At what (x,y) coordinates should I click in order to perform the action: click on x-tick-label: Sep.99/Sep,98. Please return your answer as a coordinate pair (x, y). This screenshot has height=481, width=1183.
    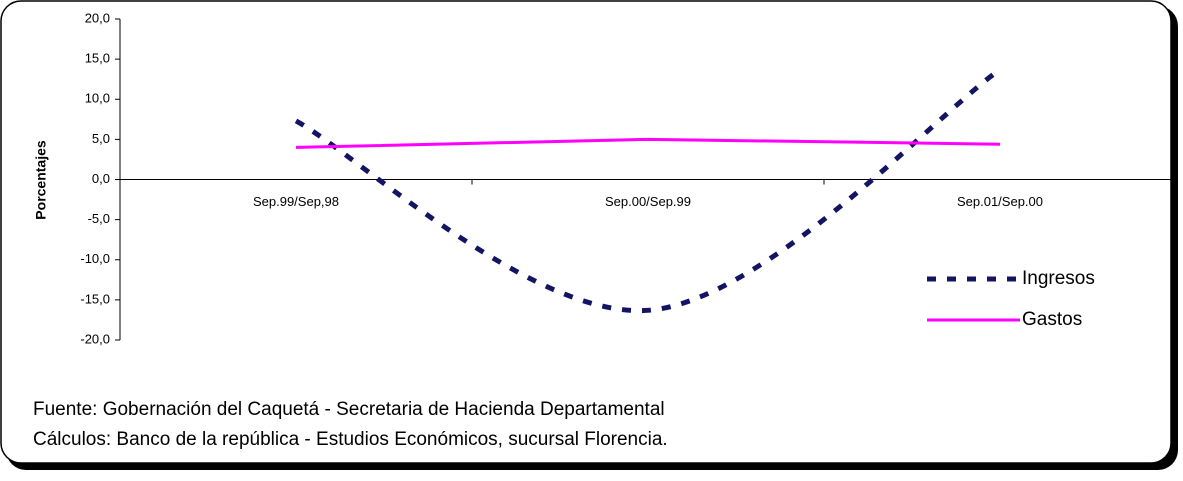
    Looking at the image, I should click on (296, 201).